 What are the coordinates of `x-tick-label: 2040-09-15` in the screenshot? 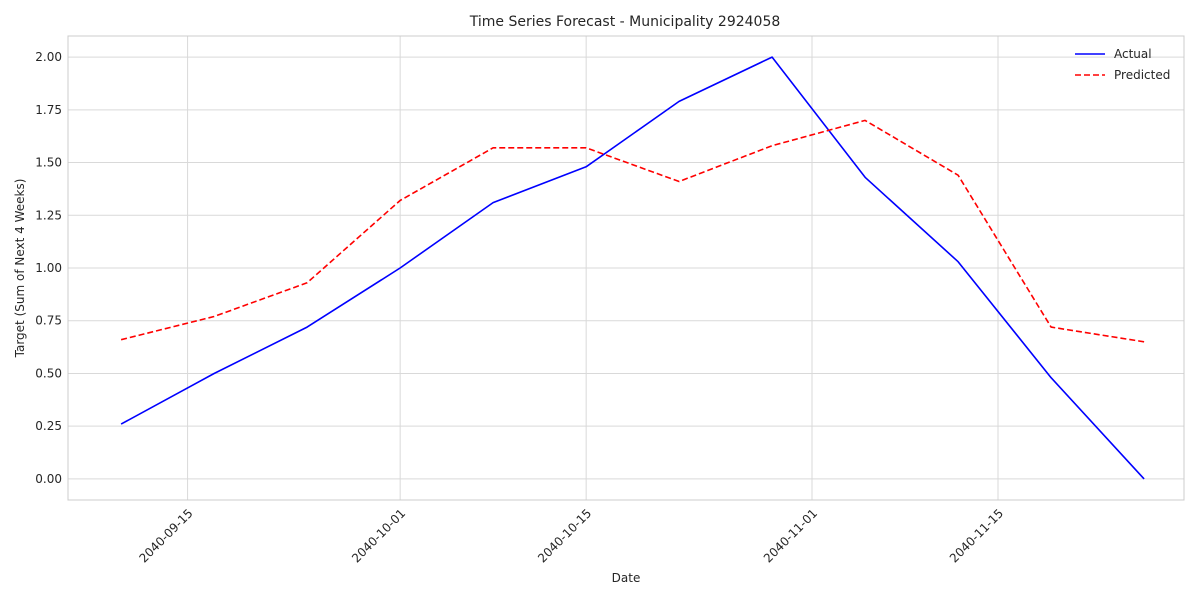 It's located at (165, 535).